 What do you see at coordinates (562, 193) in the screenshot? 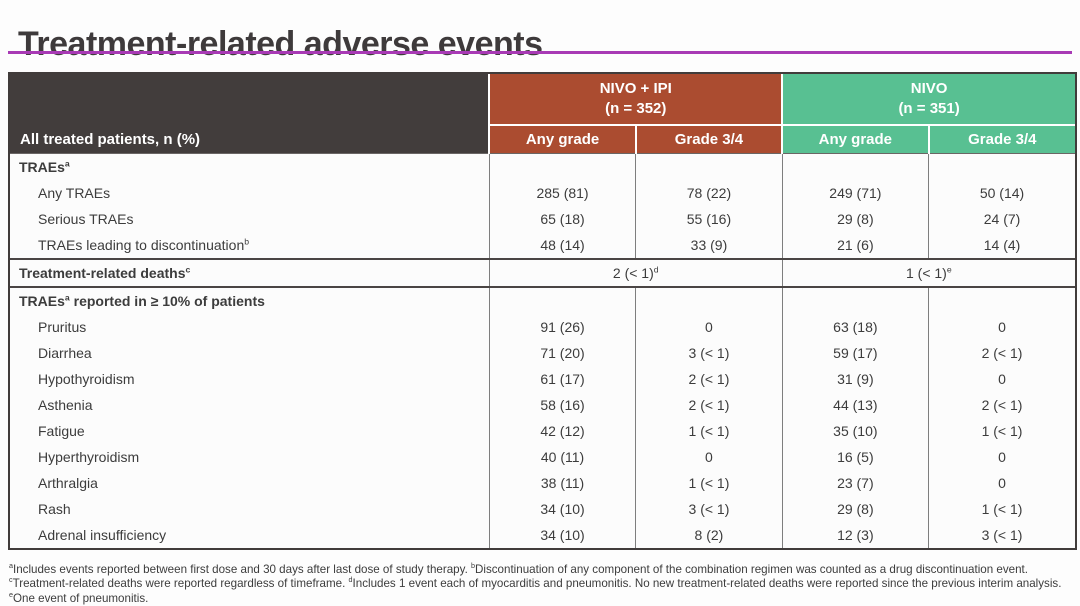
I see `value-cell: 285 (81)` at bounding box center [562, 193].